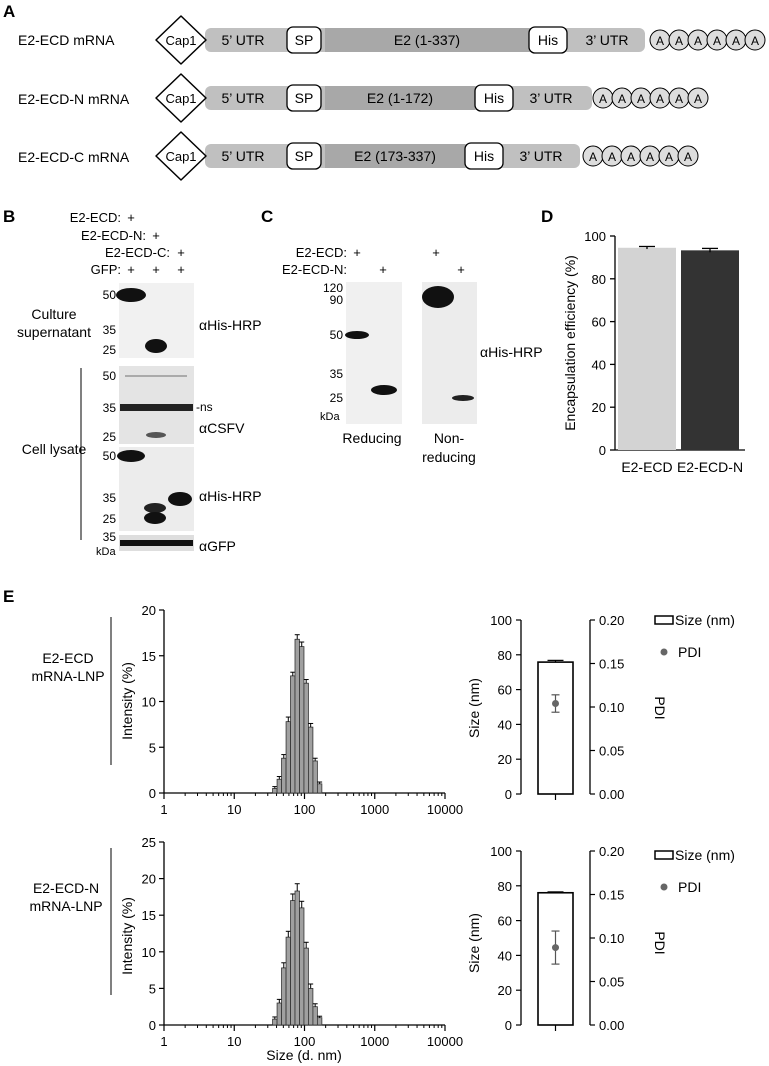 This screenshot has height=1066, width=769. What do you see at coordinates (163, 809) in the screenshot?
I see `x-tick-label: 1` at bounding box center [163, 809].